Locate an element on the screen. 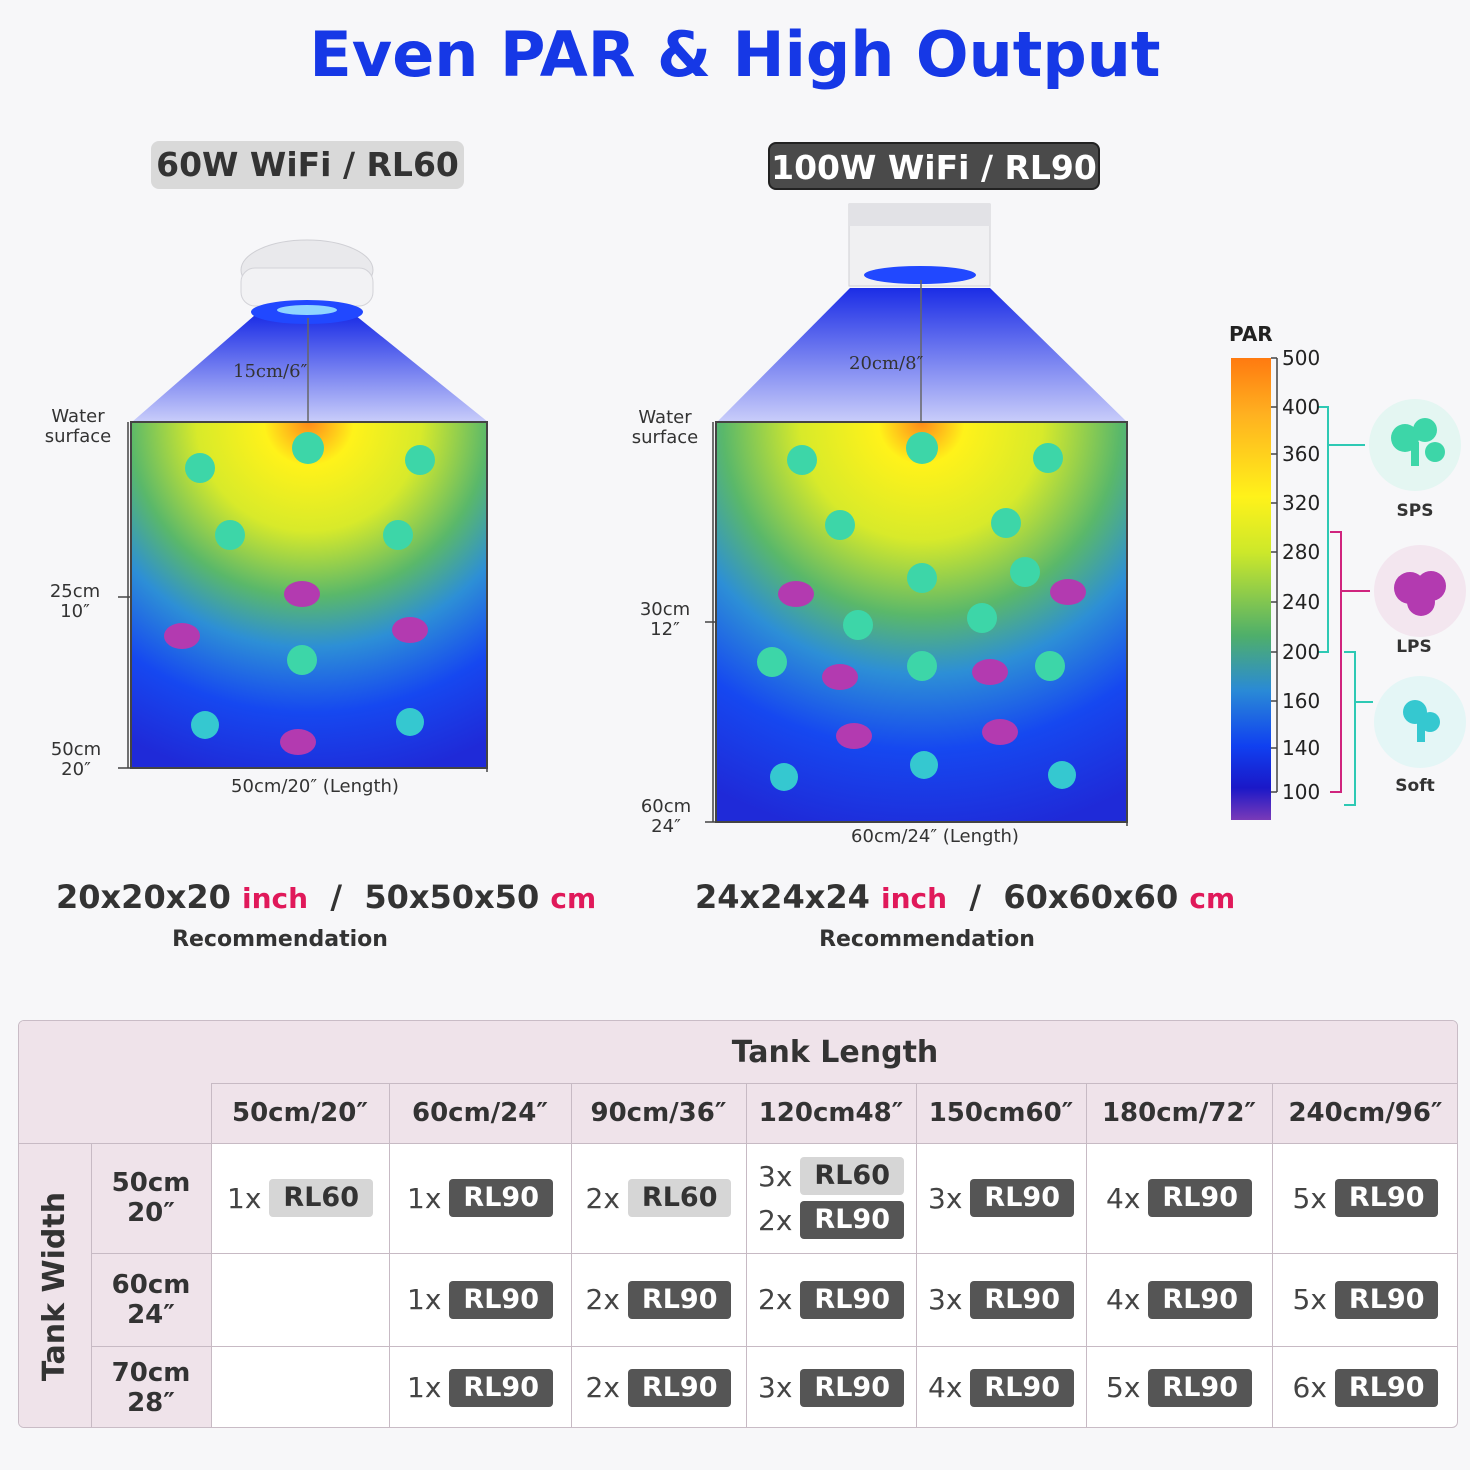  par-scale is located at coordinates (1348, 588).